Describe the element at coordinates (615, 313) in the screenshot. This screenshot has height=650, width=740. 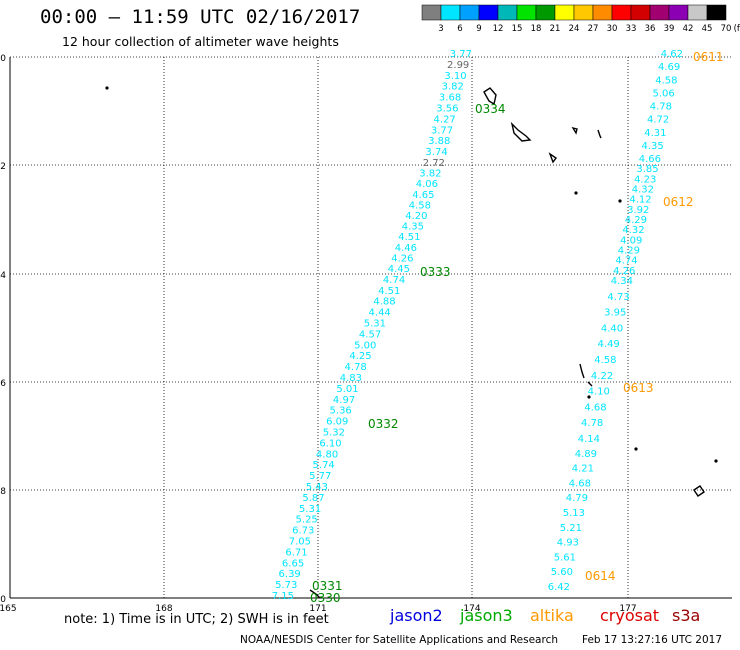
I see `wave-height-value: 3.95` at that location.